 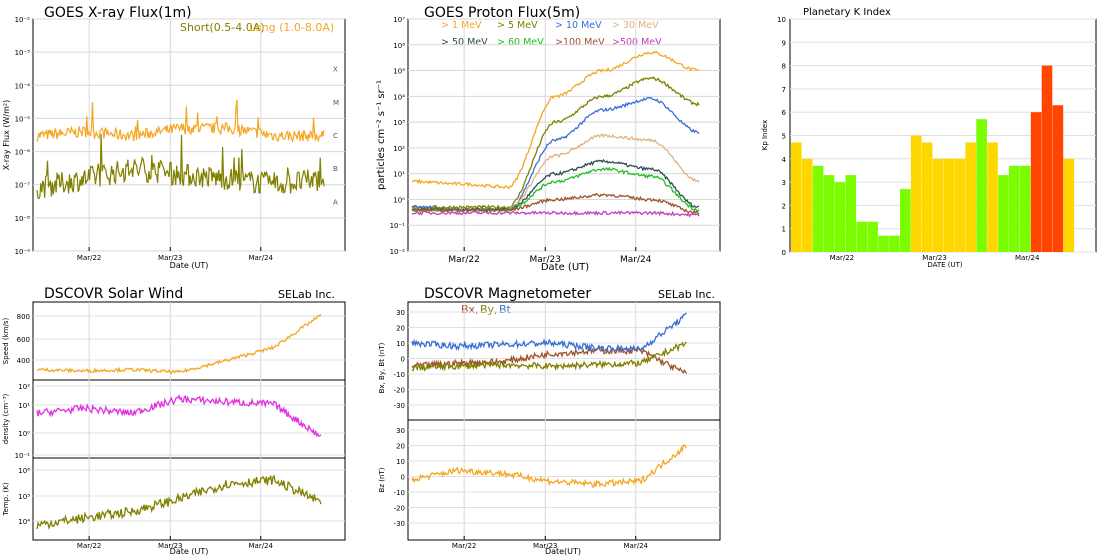 I want to click on xray-class-label: C, so click(x=335, y=136).